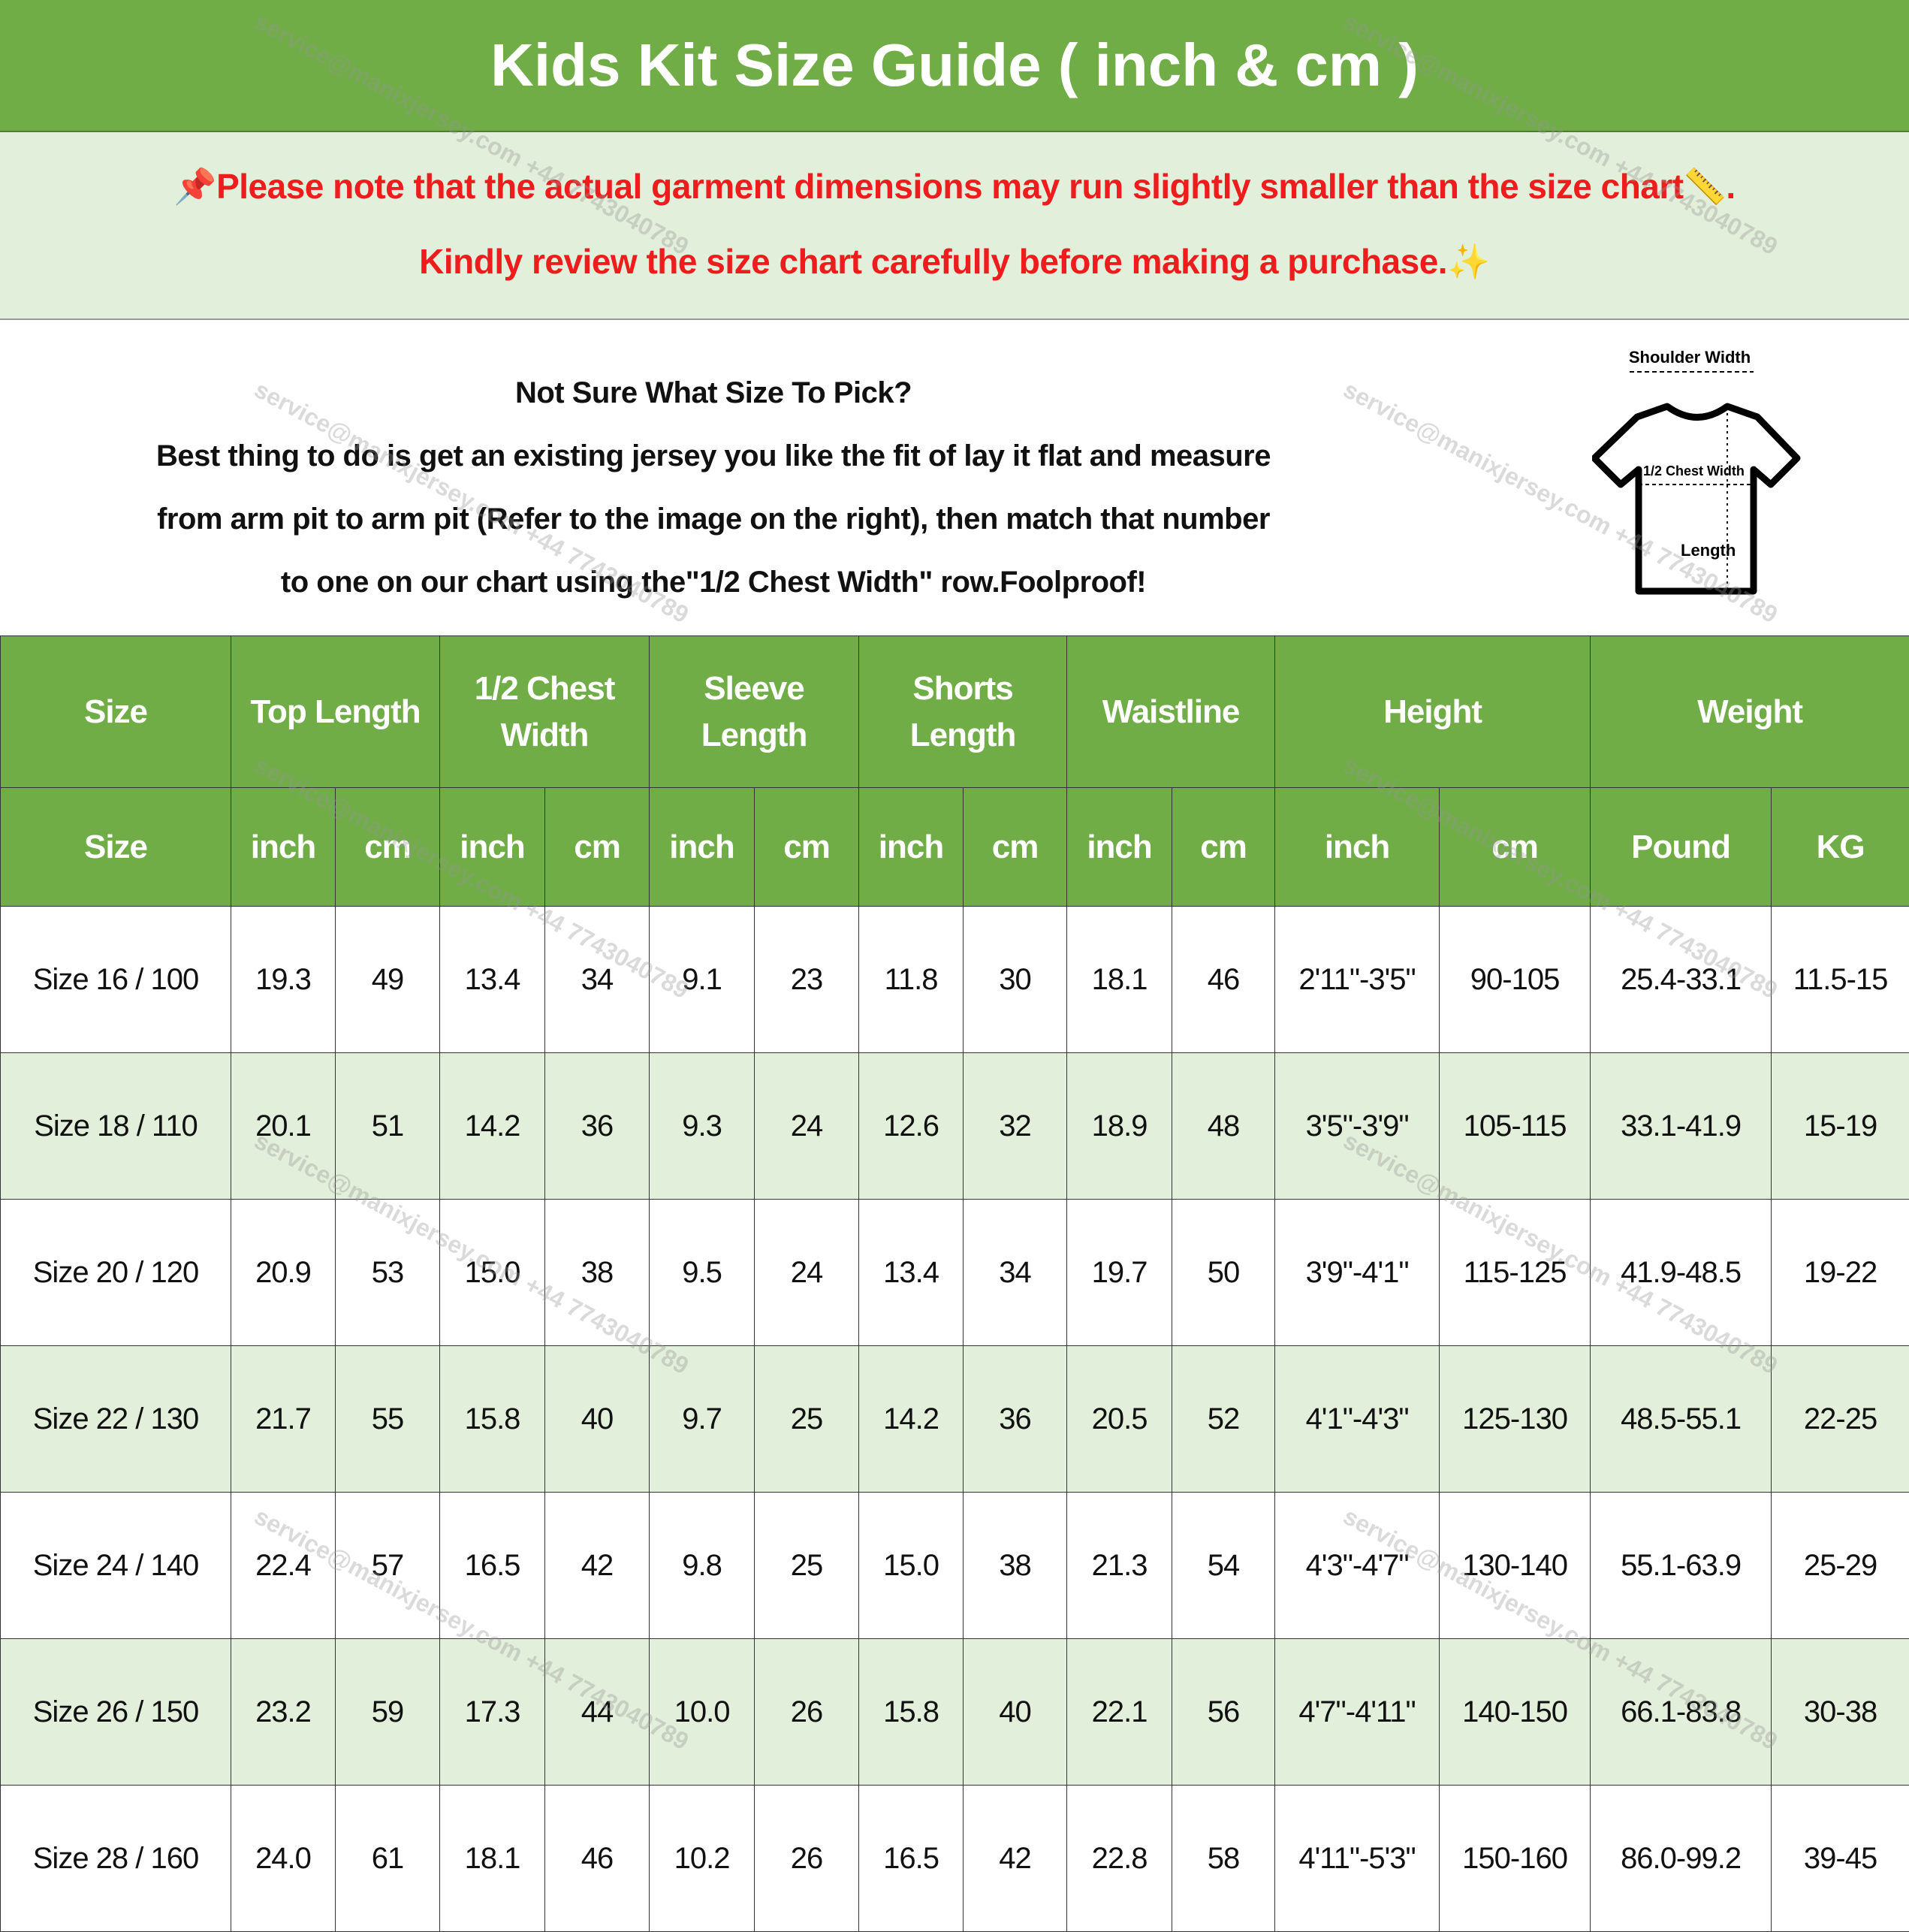  I want to click on cell-text: 48.5-55.1, so click(1681, 1418).